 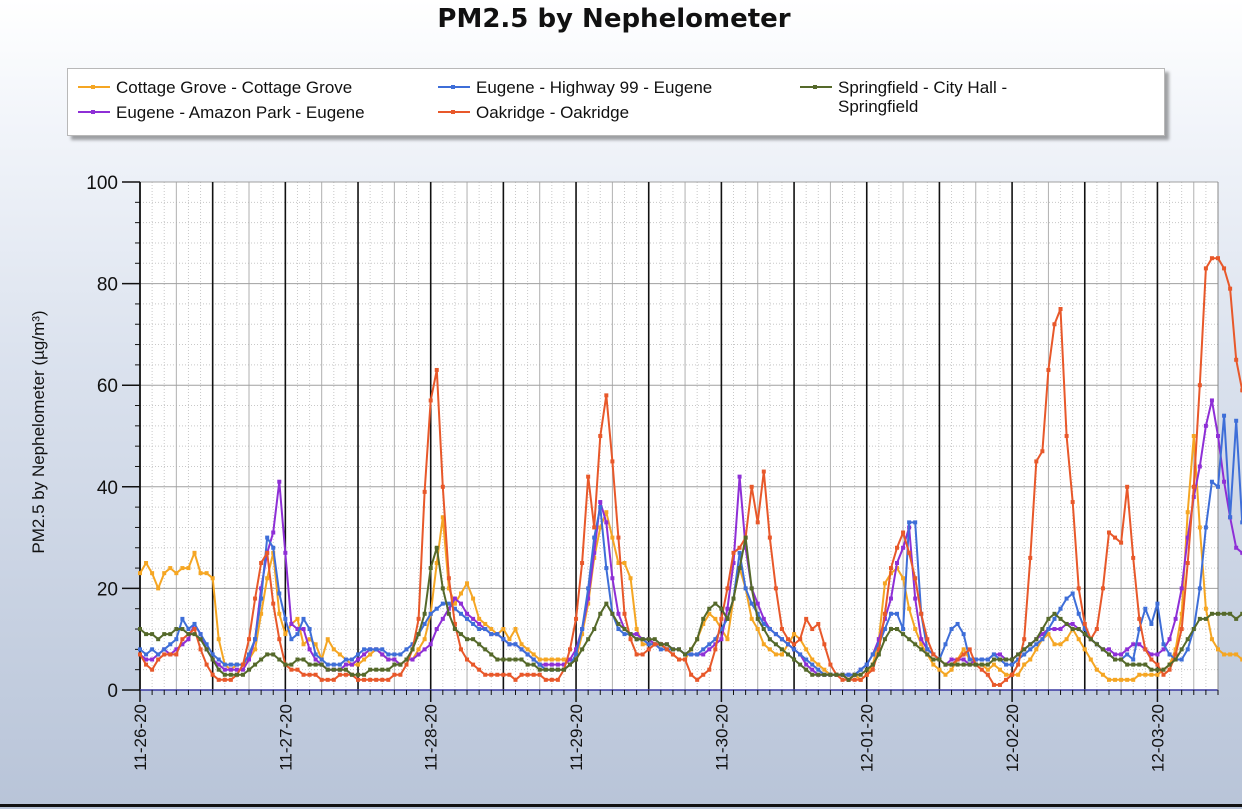 What do you see at coordinates (614, 19) in the screenshot?
I see `chart-title: PM2.5 by Nephelometer` at bounding box center [614, 19].